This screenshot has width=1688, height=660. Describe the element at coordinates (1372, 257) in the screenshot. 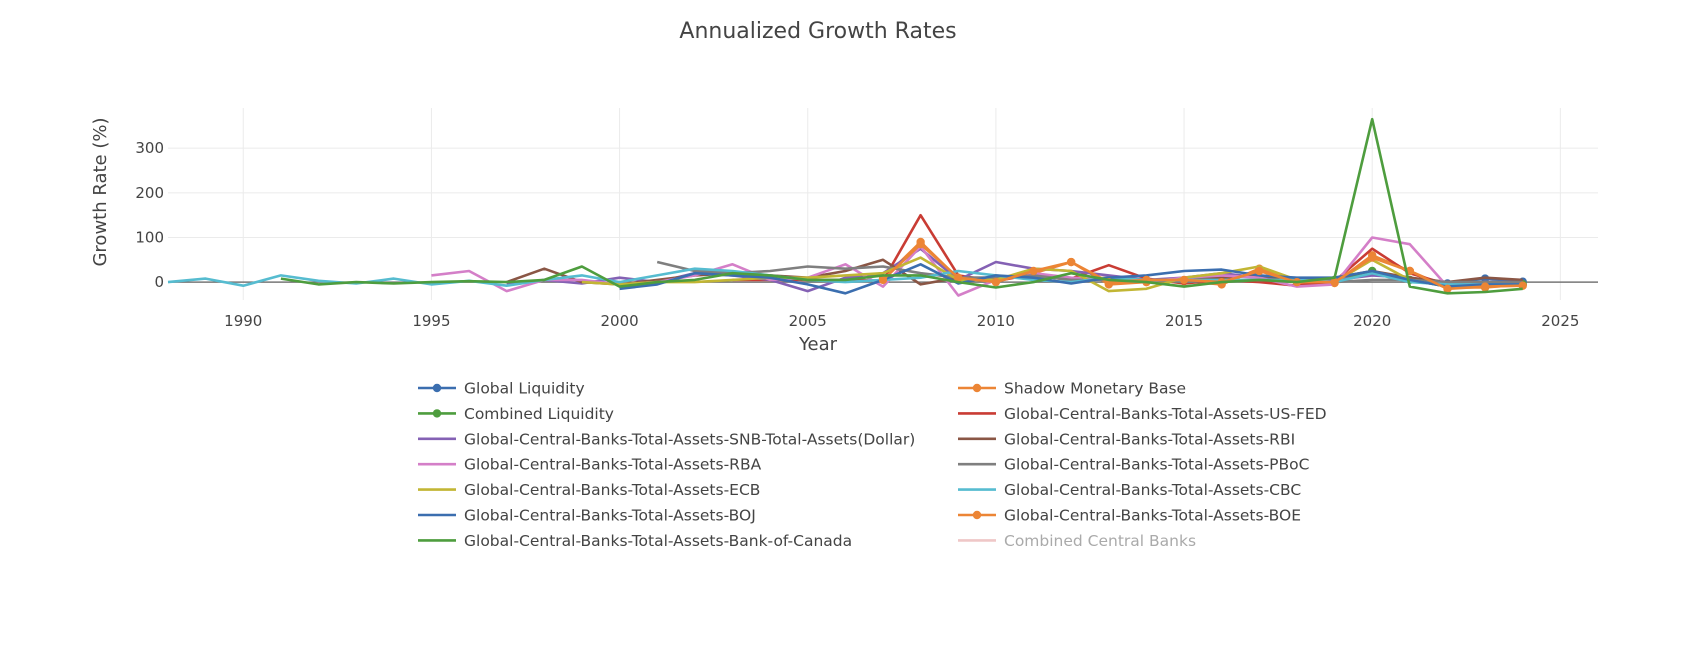

I see `data-point-global-central-banks-total-assets-boe-2020` at that location.